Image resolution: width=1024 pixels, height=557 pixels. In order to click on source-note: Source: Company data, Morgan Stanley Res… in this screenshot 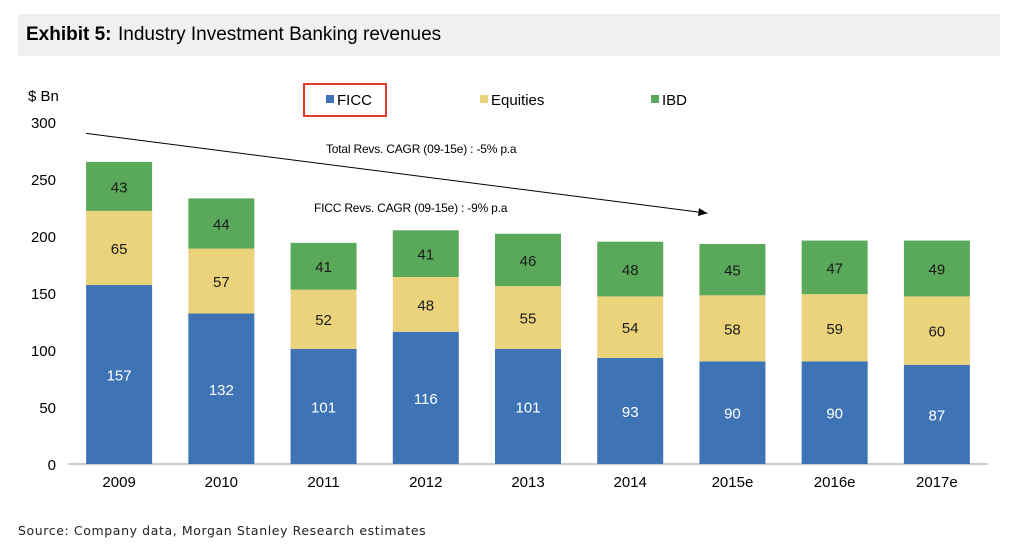, I will do `click(222, 530)`.